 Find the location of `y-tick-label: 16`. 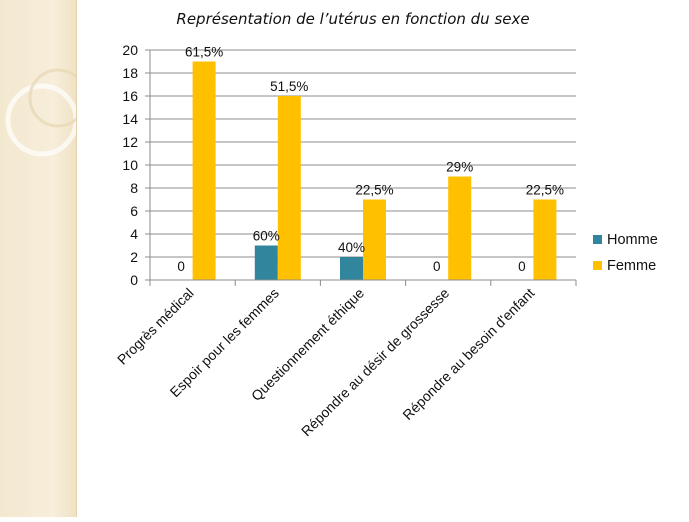

y-tick-label: 16 is located at coordinates (130, 96).